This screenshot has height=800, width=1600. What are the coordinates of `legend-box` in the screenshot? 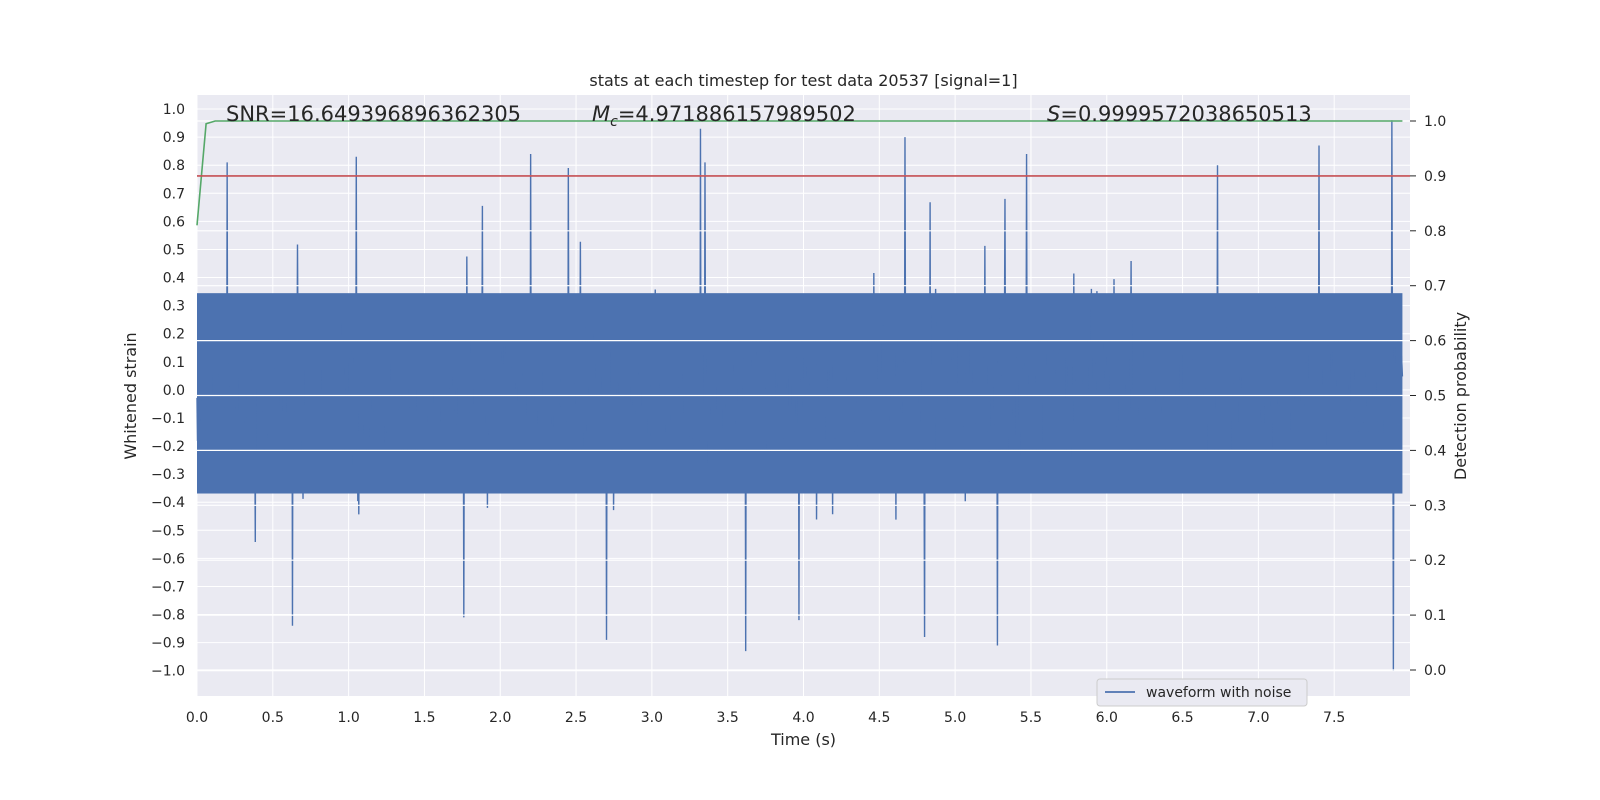 It's located at (1202, 692).